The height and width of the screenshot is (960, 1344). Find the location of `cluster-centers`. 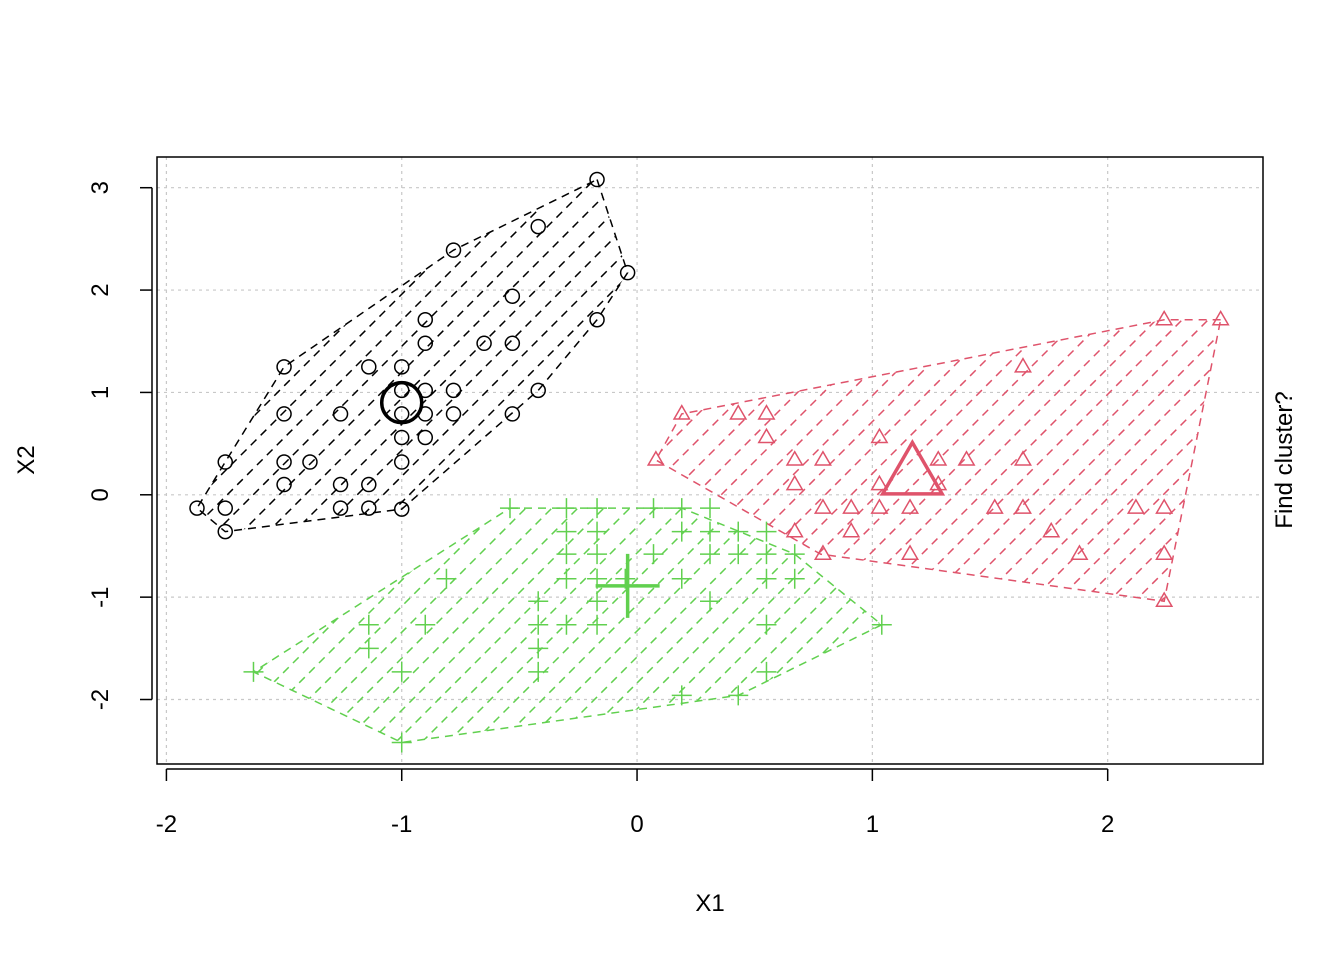

cluster-centers is located at coordinates (662, 499).